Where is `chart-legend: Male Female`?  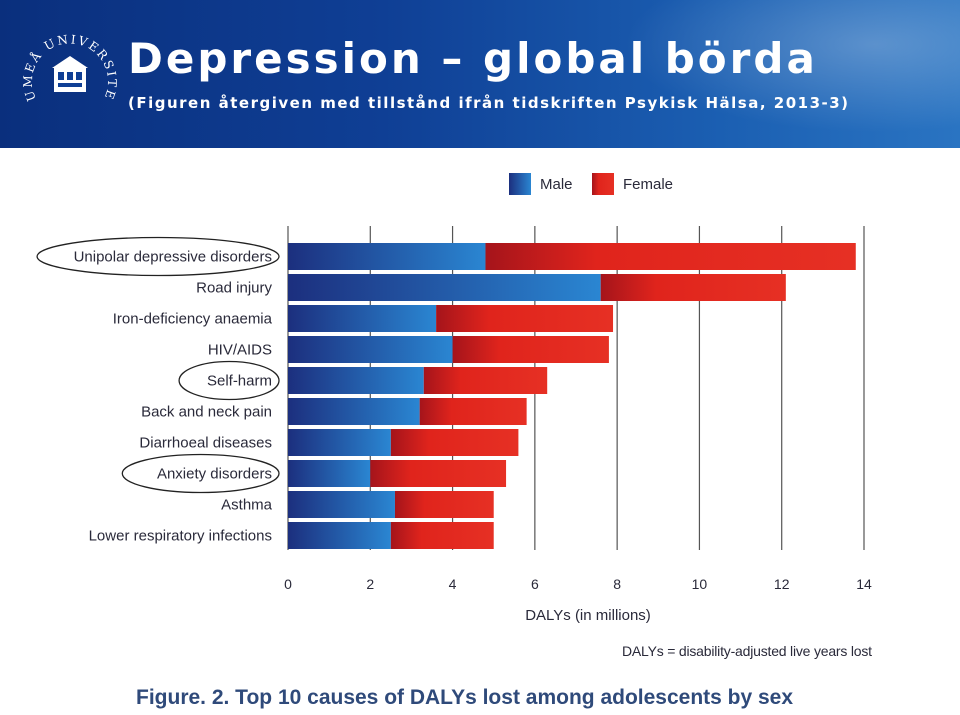 chart-legend: Male Female is located at coordinates (591, 184).